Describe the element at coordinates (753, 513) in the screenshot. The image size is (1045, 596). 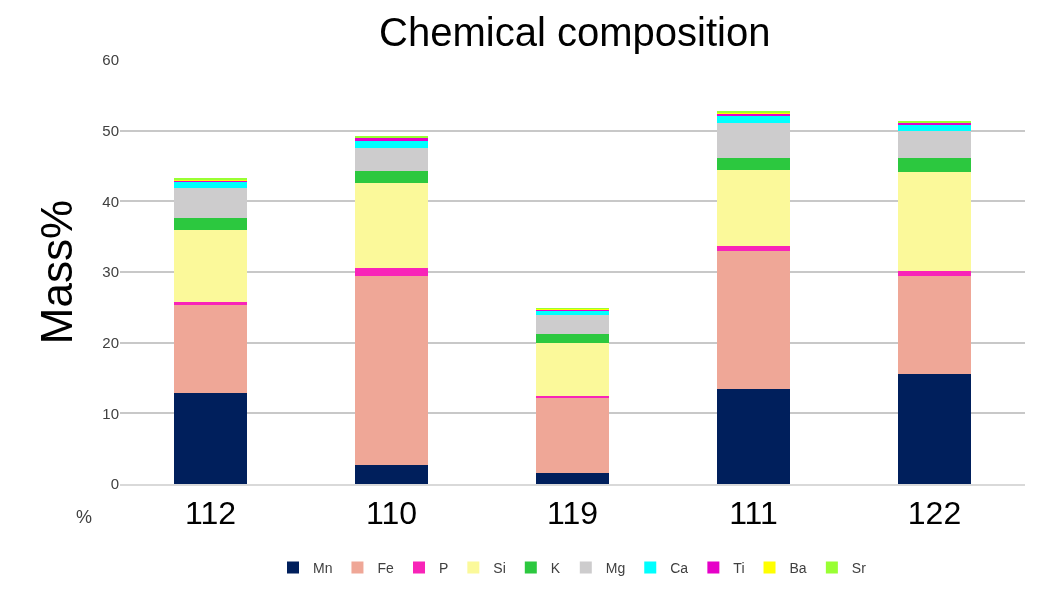
I see `x-tick-label: 111` at that location.